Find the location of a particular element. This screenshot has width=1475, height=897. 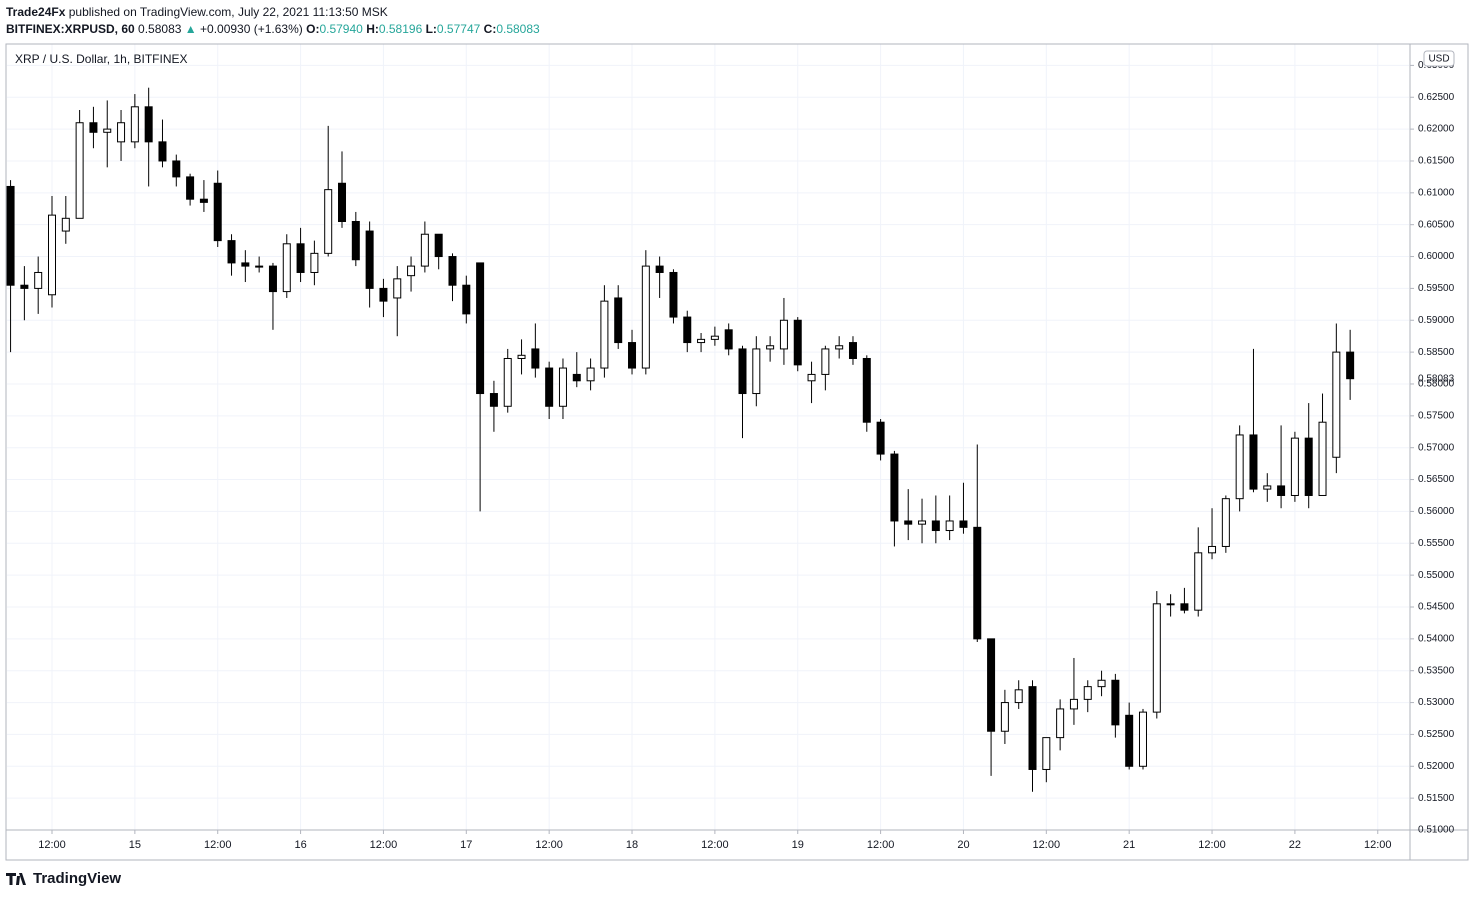

x-tick-label: 16 is located at coordinates (300, 845).